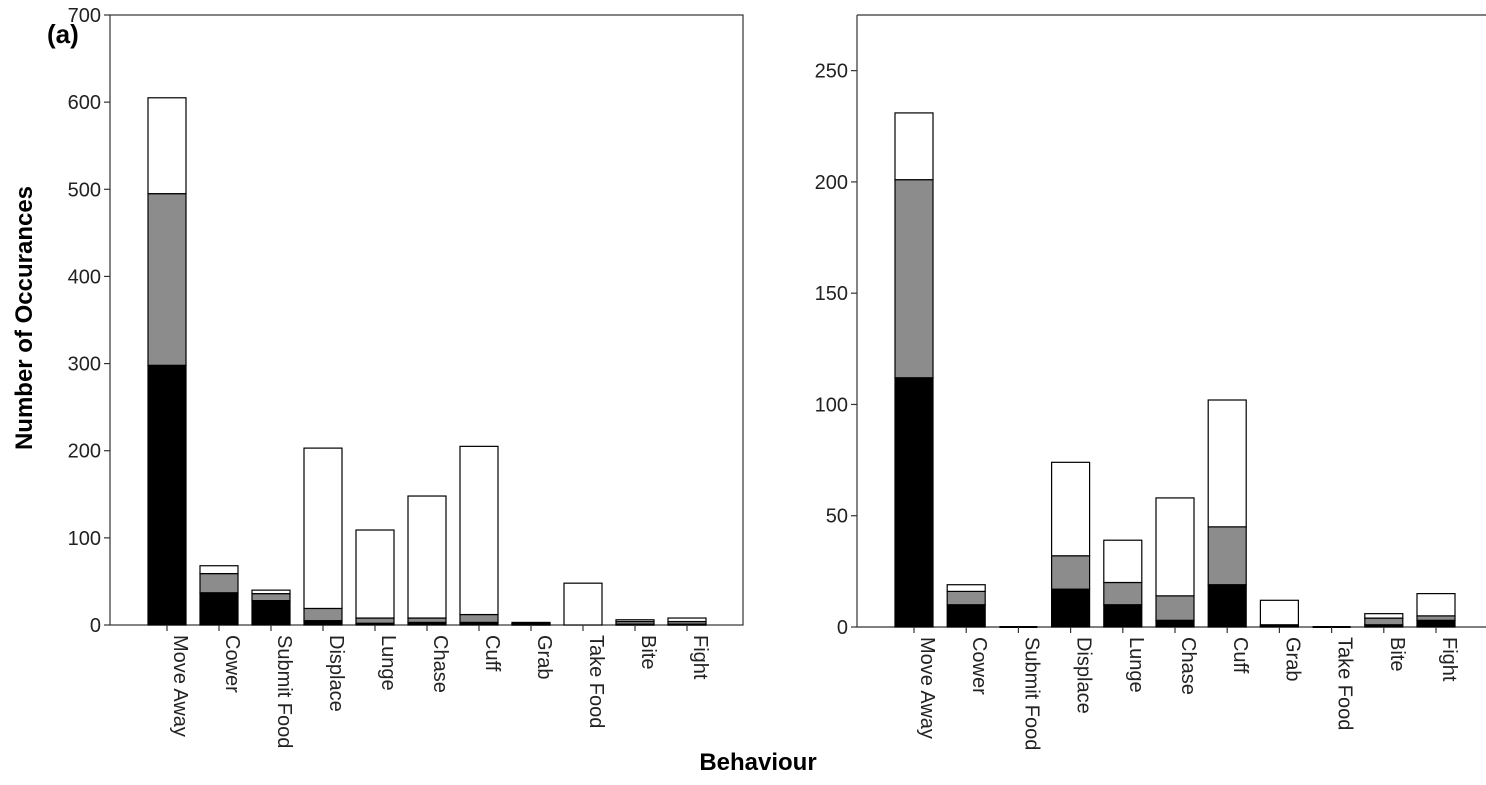  I want to click on y-tick-label: 250, so click(831, 72).